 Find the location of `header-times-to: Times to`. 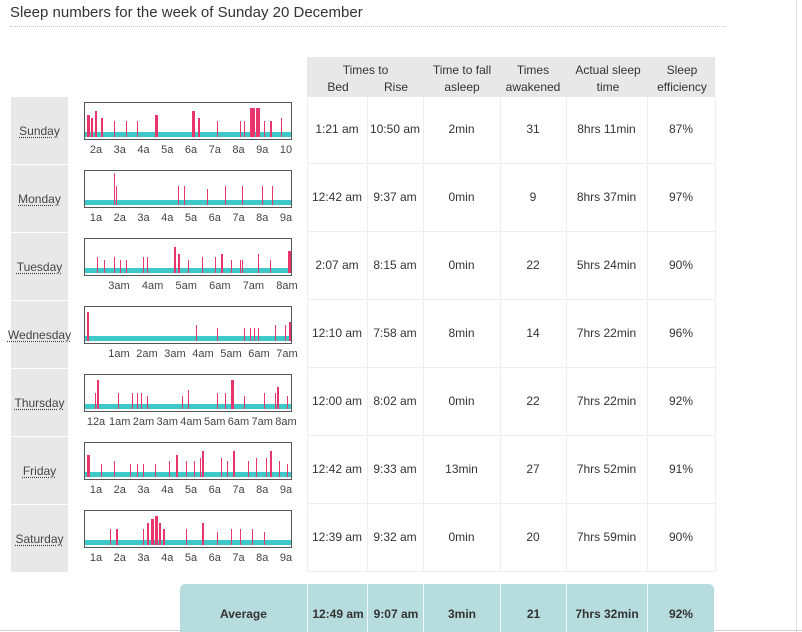

header-times-to: Times to is located at coordinates (365, 70).